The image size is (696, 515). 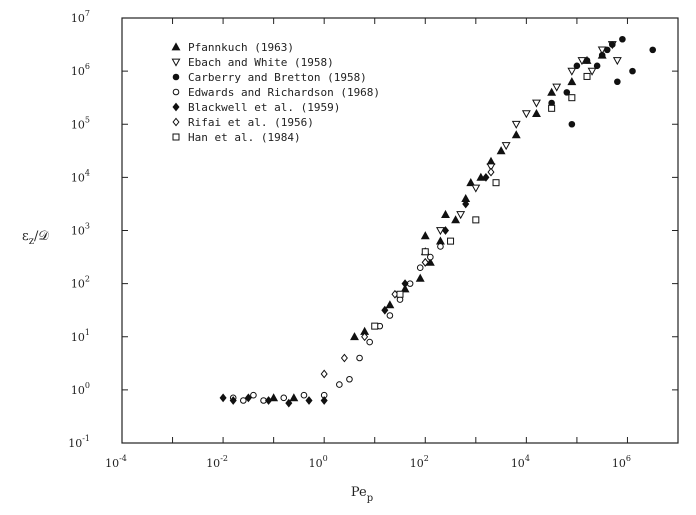 What do you see at coordinates (264, 107) in the screenshot?
I see `legend-label: Blackwell et al. (1959)` at bounding box center [264, 107].